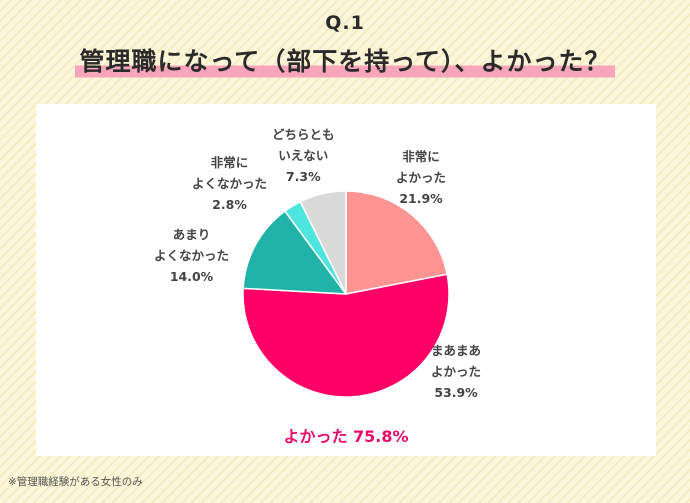 The height and width of the screenshot is (503, 690). I want to click on slice-value: 14.0%, so click(191, 276).